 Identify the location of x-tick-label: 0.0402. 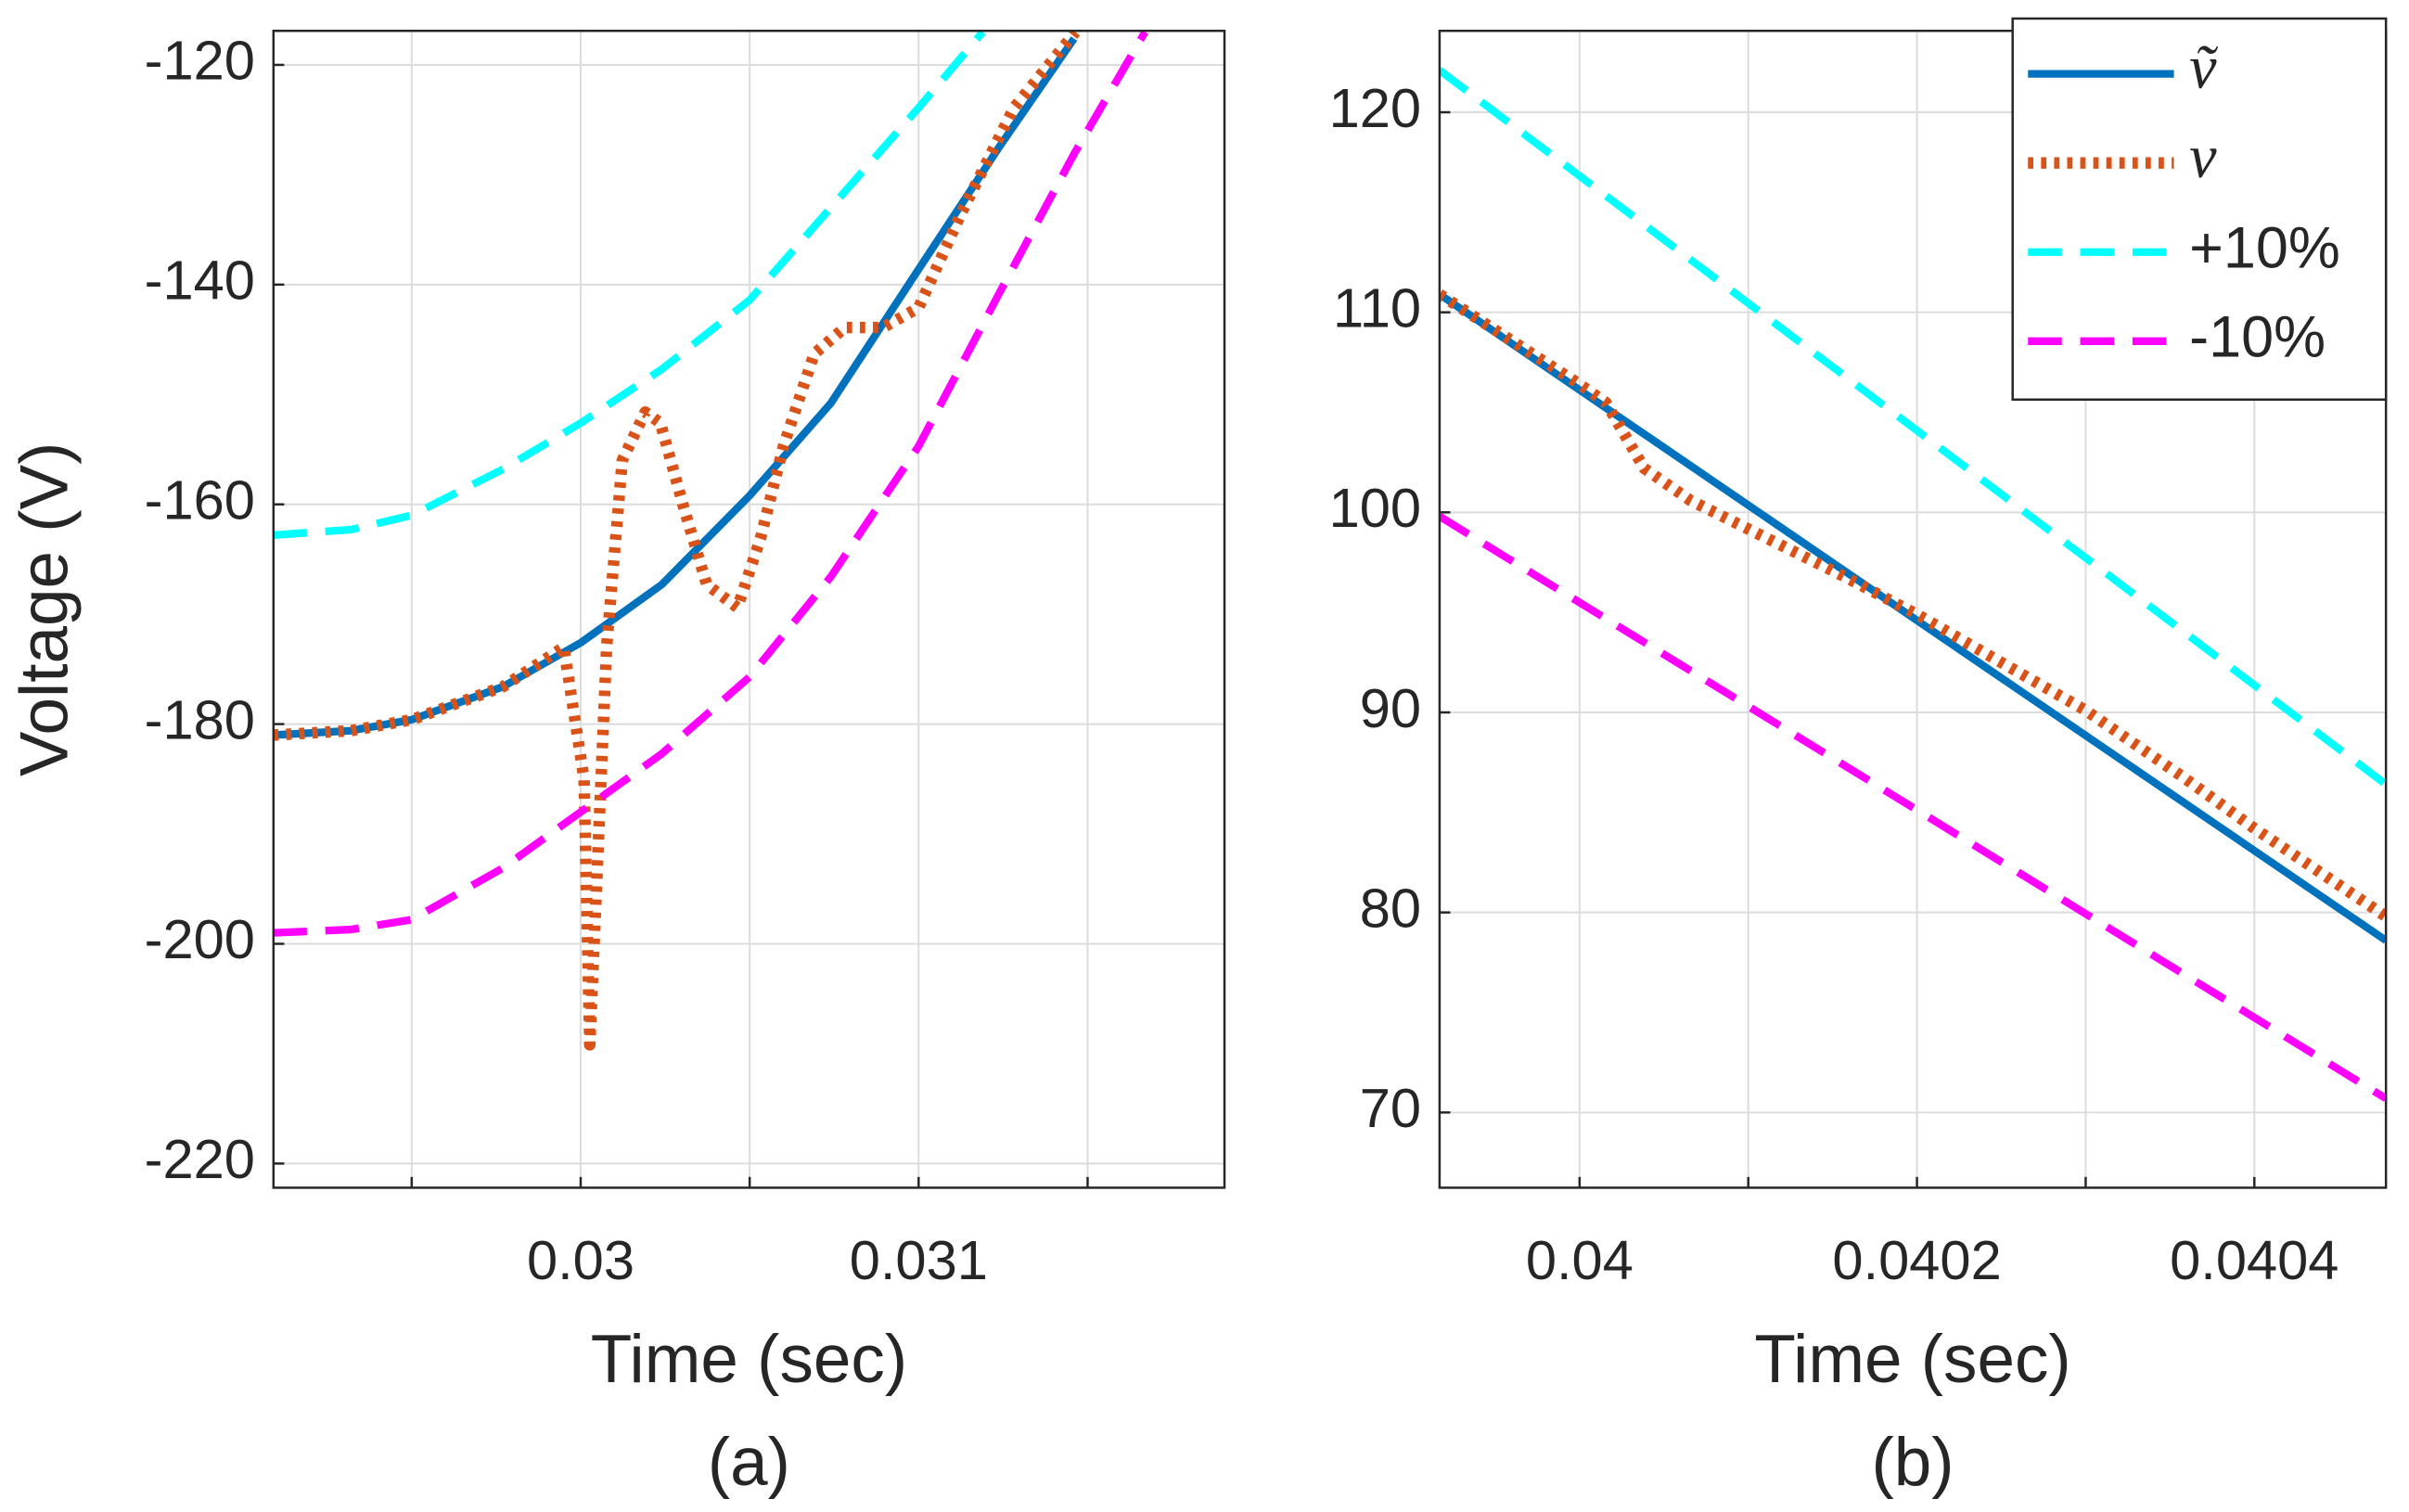
(1916, 1260).